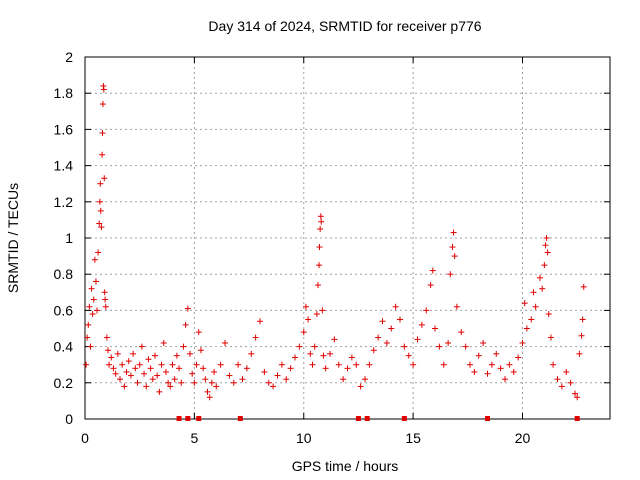 The height and width of the screenshot is (480, 640). I want to click on x-tick-label: 15, so click(413, 438).